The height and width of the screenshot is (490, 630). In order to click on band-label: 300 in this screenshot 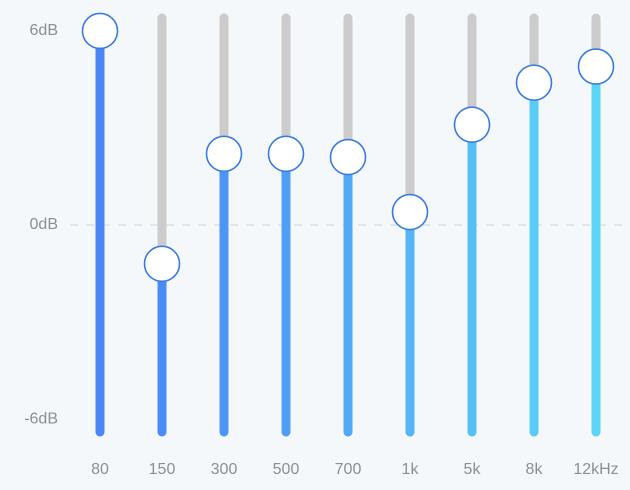, I will do `click(224, 469)`.